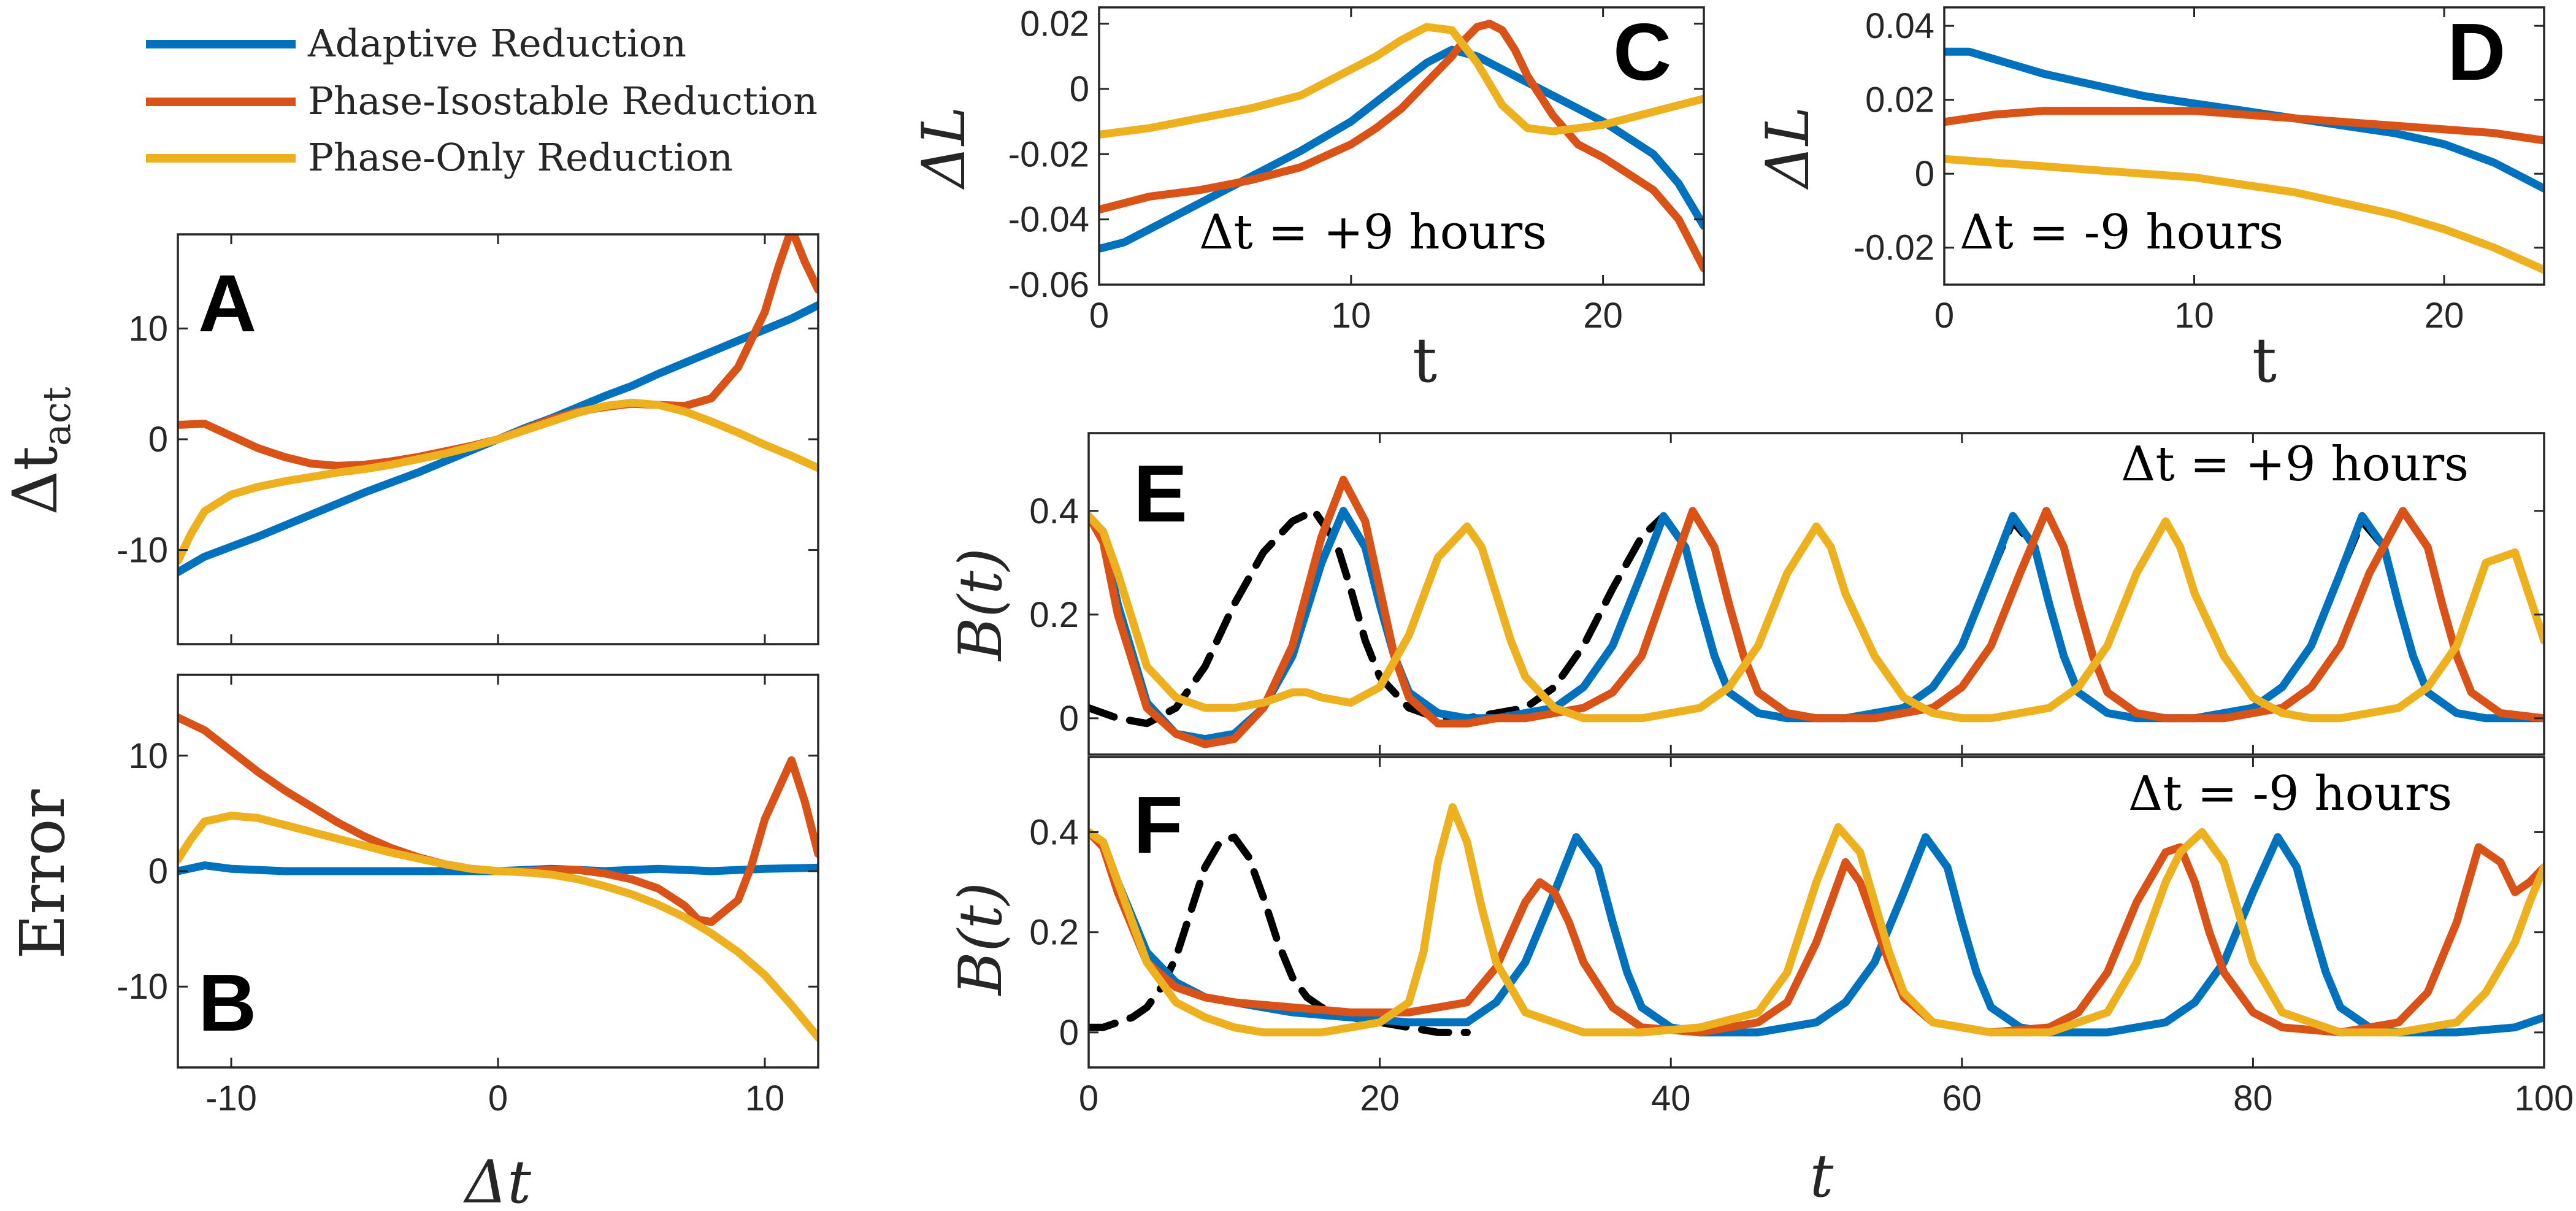  I want to click on legend-label-phase-only: Phase-Only Reduction, so click(520, 157).